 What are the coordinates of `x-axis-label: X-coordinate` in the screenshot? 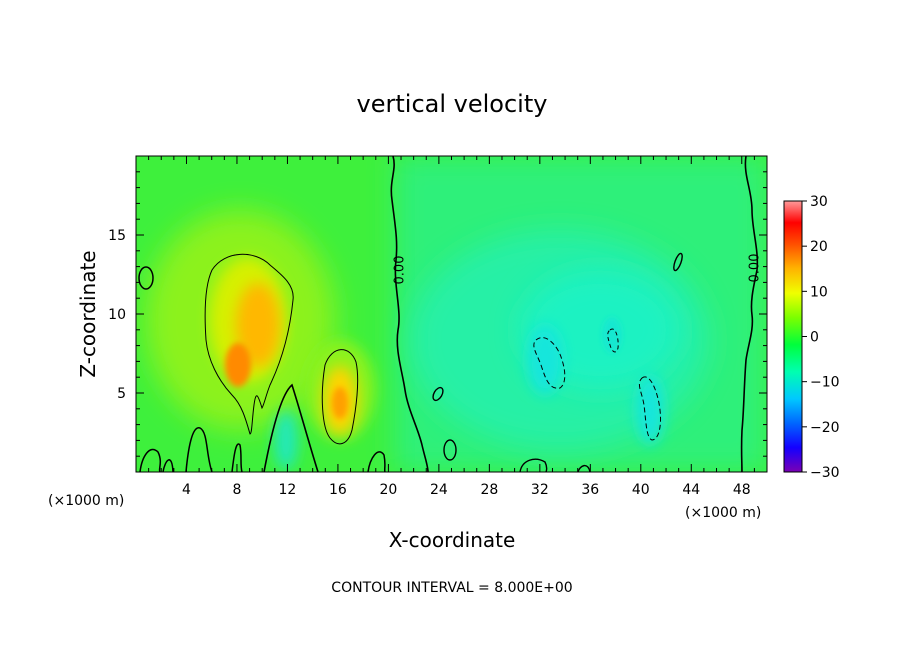 It's located at (452, 540).